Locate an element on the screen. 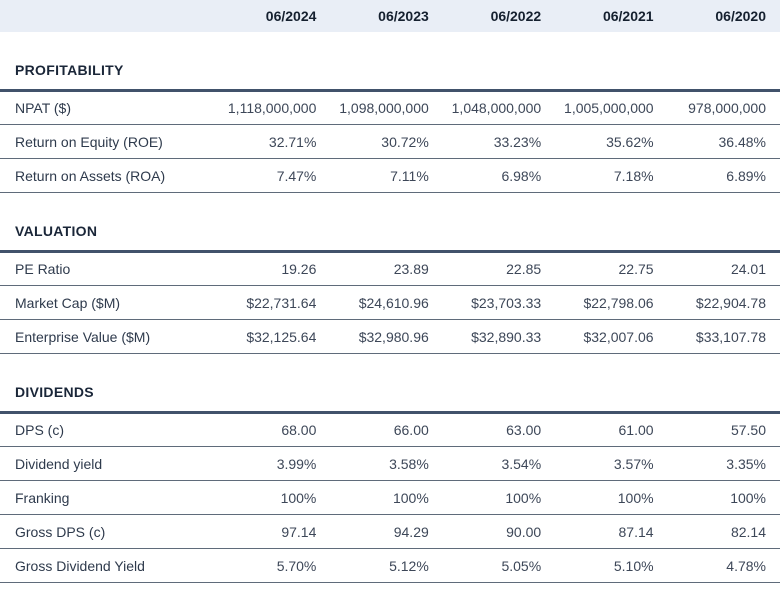  row-label: Gross Dividend Yield is located at coordinates (109, 565).